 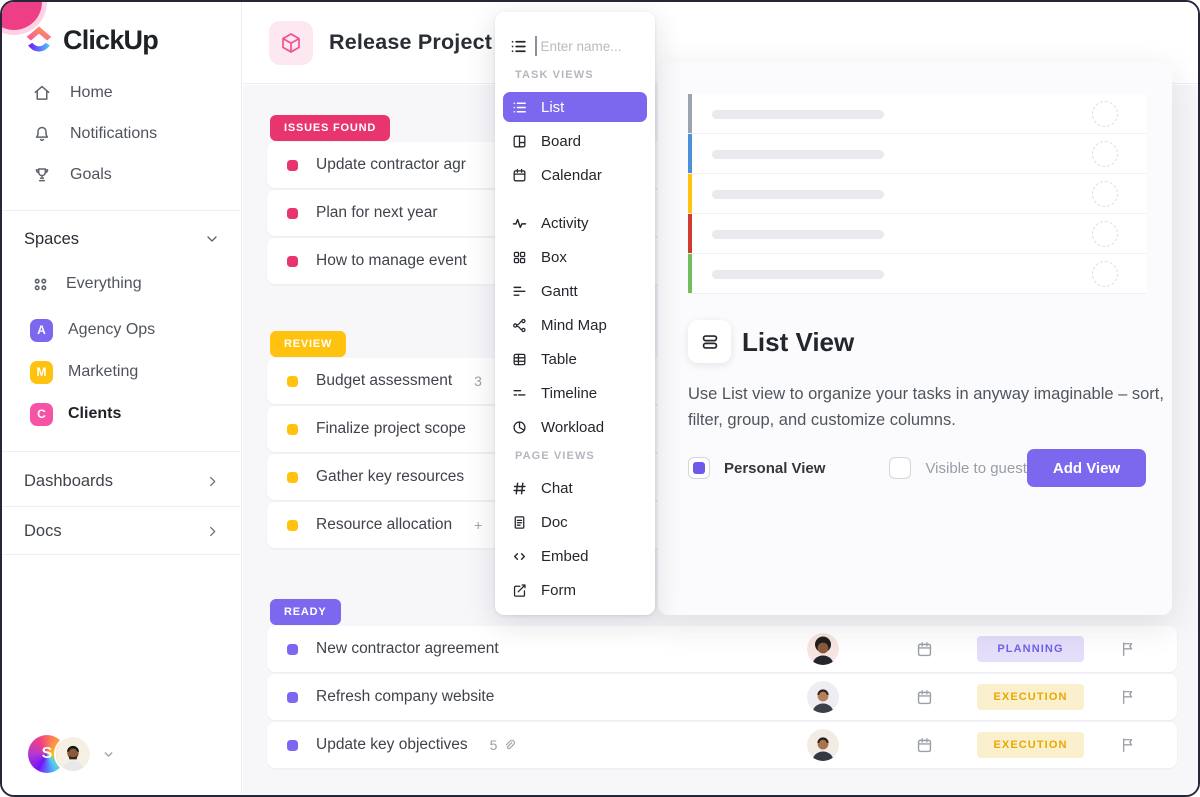 What do you see at coordinates (384, 380) in the screenshot?
I see `task-title: Budget assessment` at bounding box center [384, 380].